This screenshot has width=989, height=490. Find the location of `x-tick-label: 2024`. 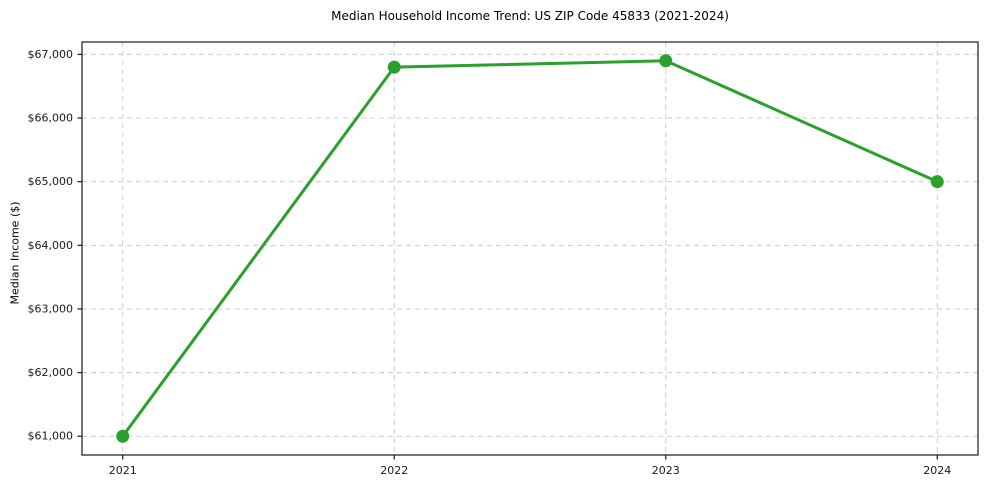

x-tick-label: 2024 is located at coordinates (937, 470).